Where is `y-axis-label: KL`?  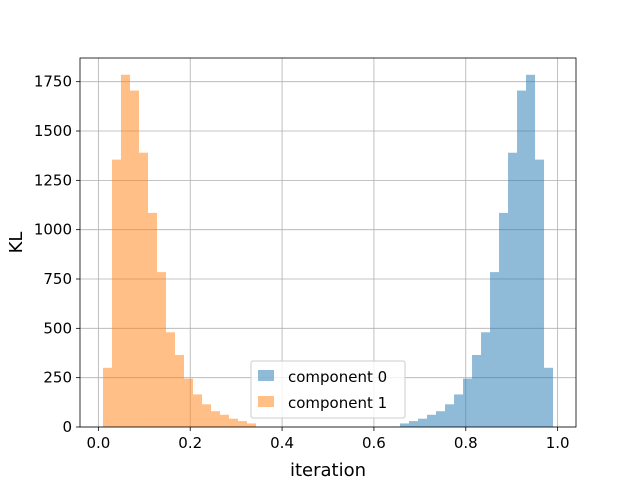
y-axis-label: KL is located at coordinates (16, 243).